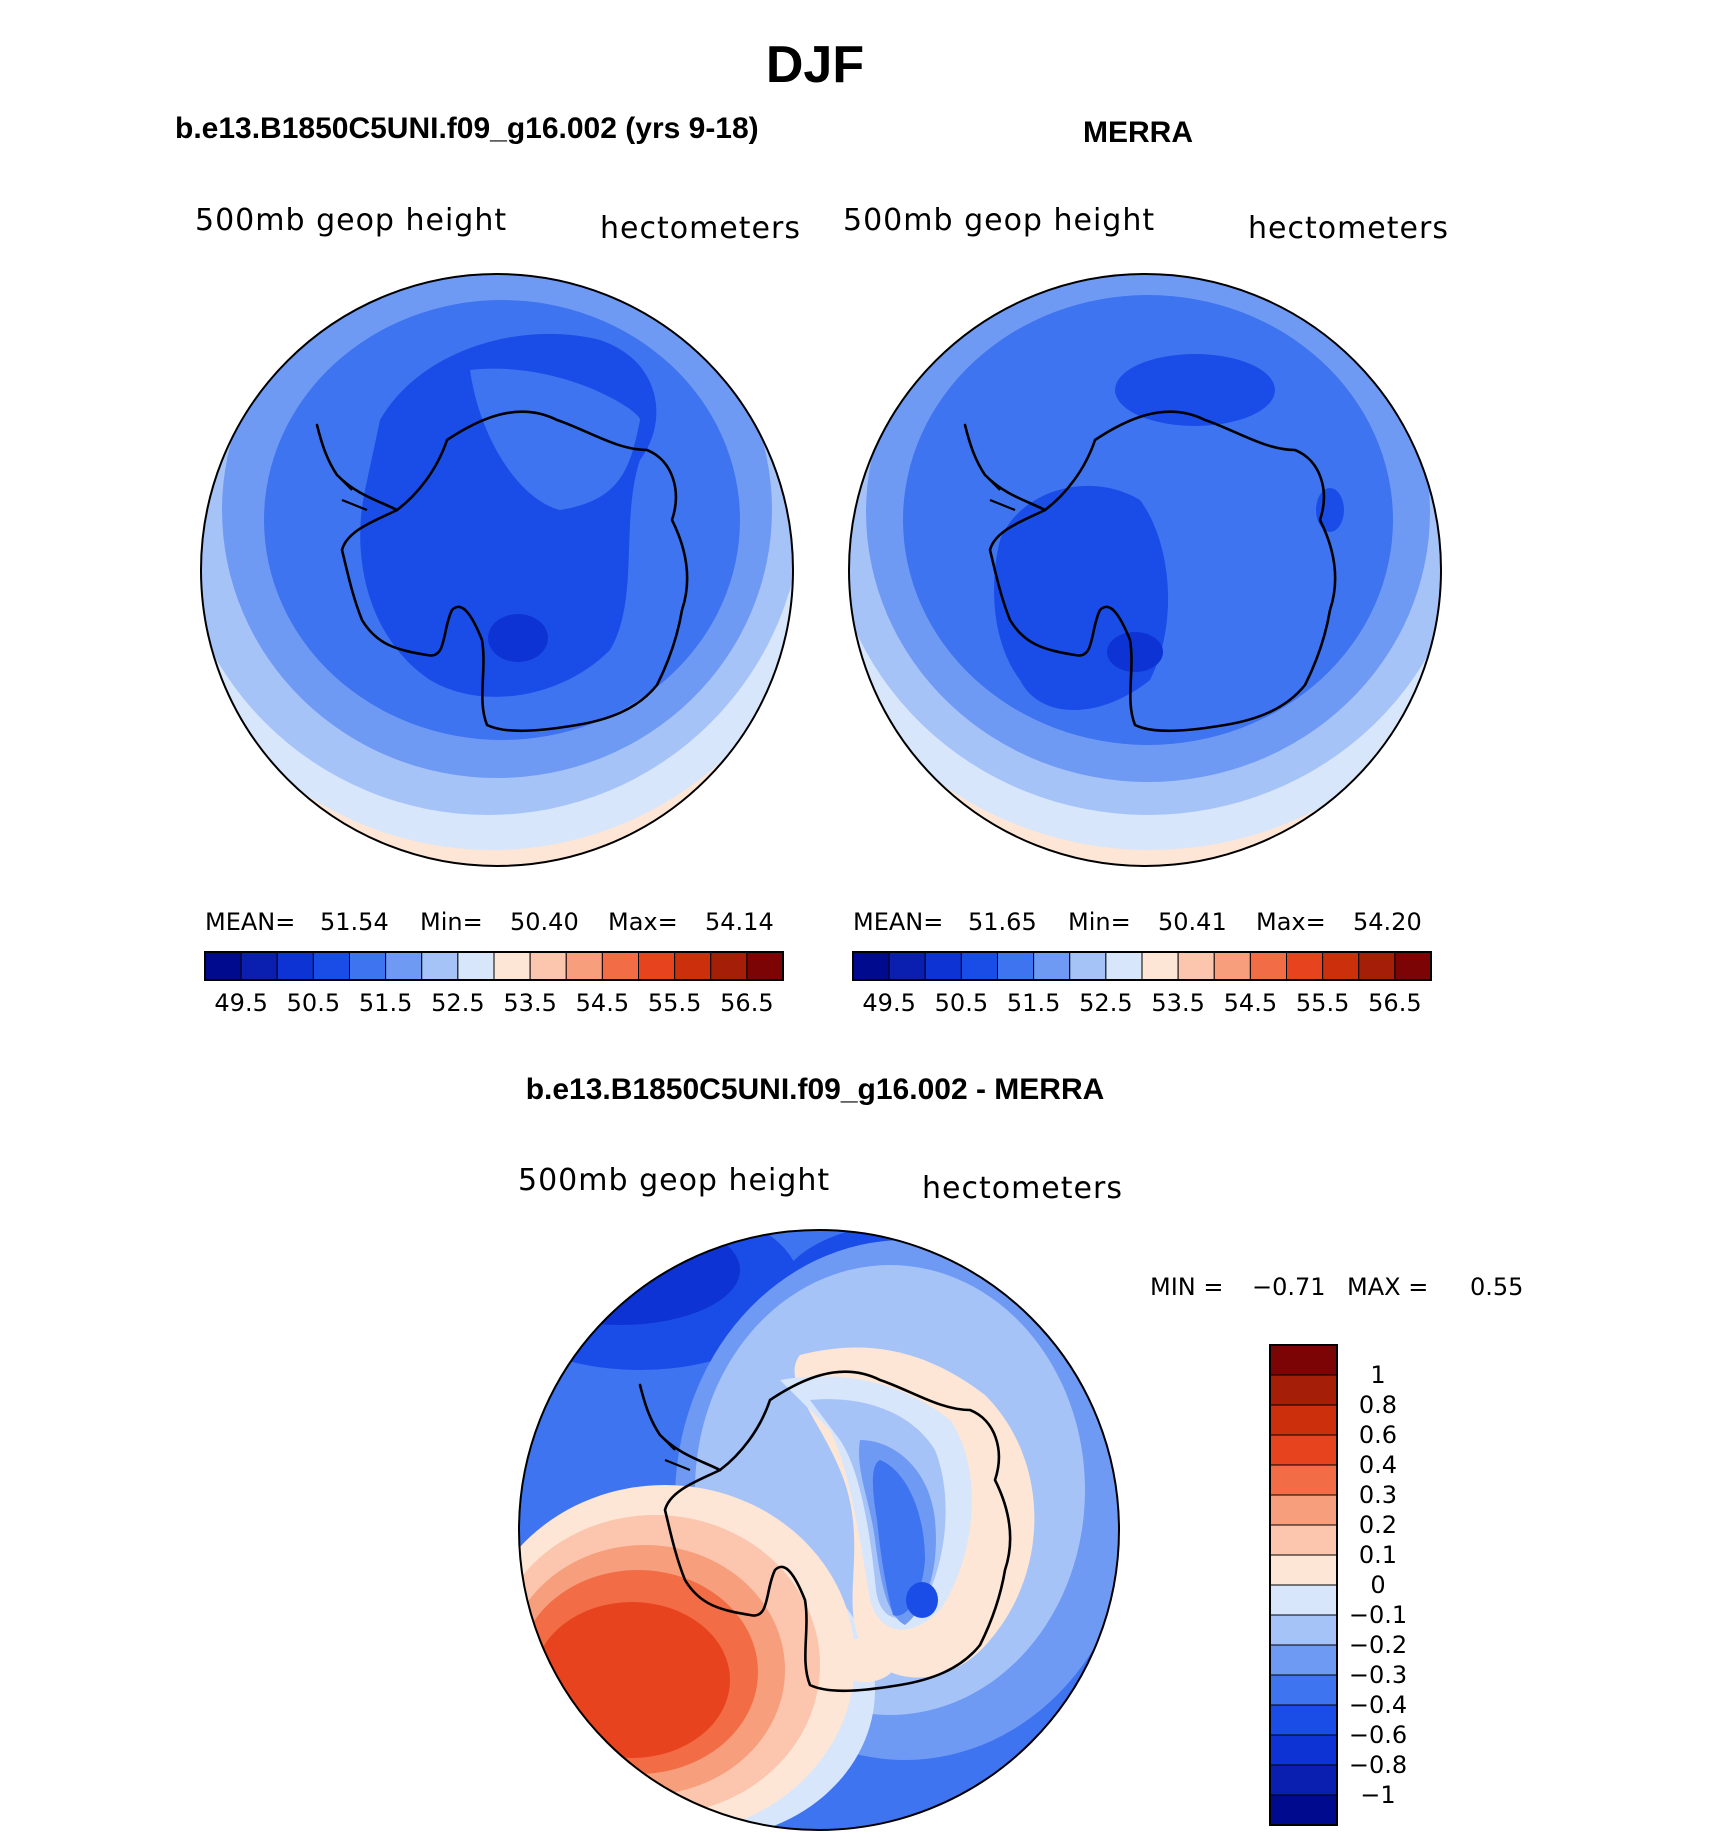 The image size is (1710, 1839). Describe the element at coordinates (1377, 1375) in the screenshot. I see `colorbar-tick-label: 1` at that location.